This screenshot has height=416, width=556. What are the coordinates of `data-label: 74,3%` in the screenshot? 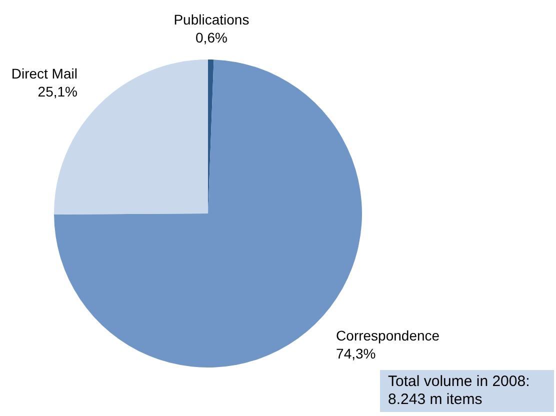 It's located at (356, 353).